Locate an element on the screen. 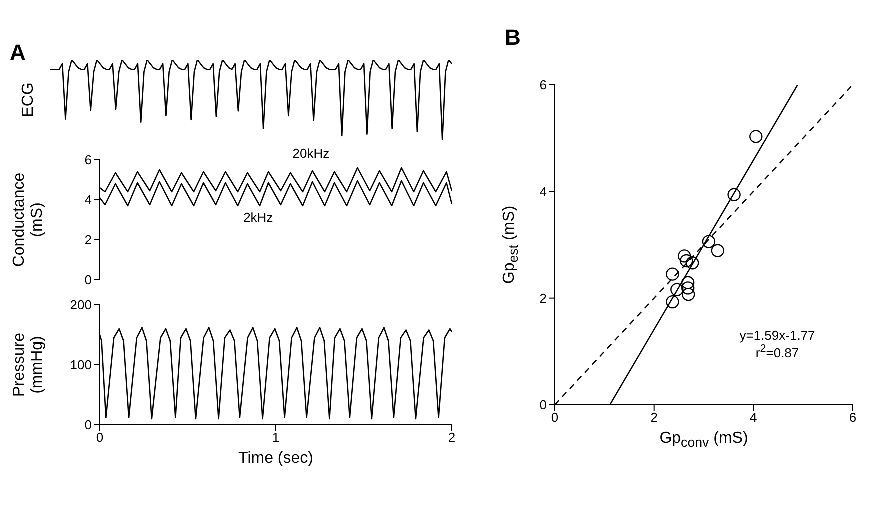 This screenshot has width=871, height=505. series-label: 20kHz is located at coordinates (311, 153).